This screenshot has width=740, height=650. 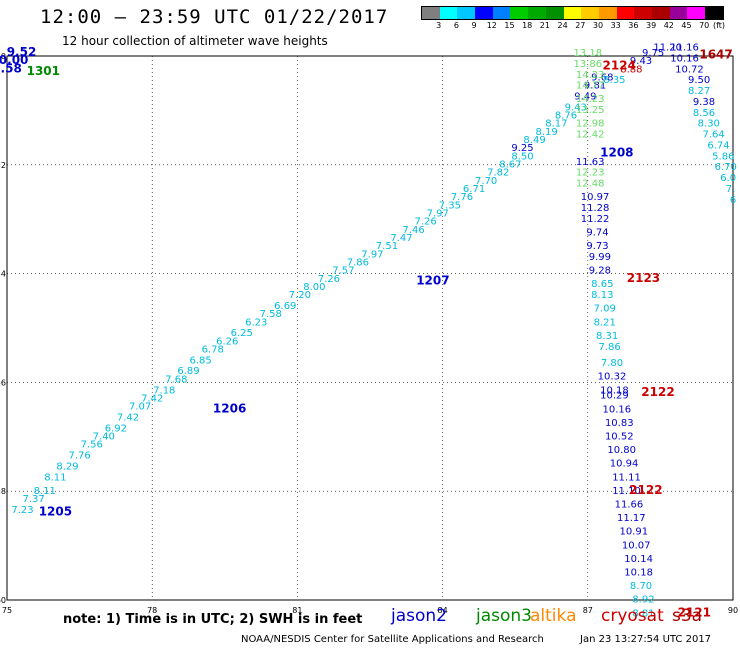 What do you see at coordinates (300, 295) in the screenshot?
I see `data-point-jason2: 7.20` at bounding box center [300, 295].